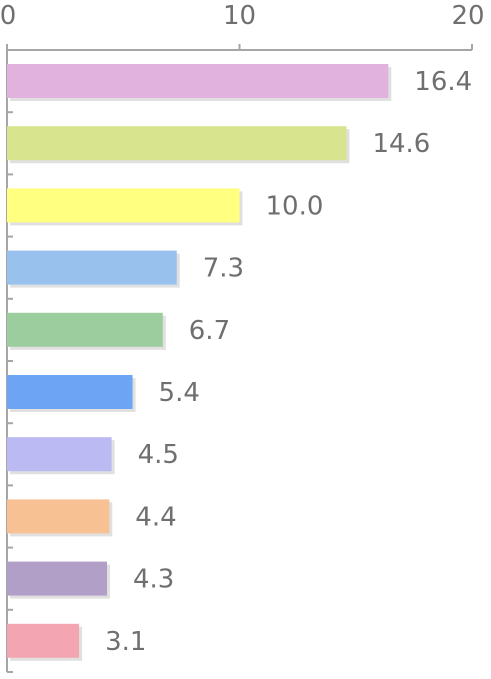 This screenshot has height=679, width=491. What do you see at coordinates (179, 393) in the screenshot?
I see `bar-value-label: 5.4` at bounding box center [179, 393].